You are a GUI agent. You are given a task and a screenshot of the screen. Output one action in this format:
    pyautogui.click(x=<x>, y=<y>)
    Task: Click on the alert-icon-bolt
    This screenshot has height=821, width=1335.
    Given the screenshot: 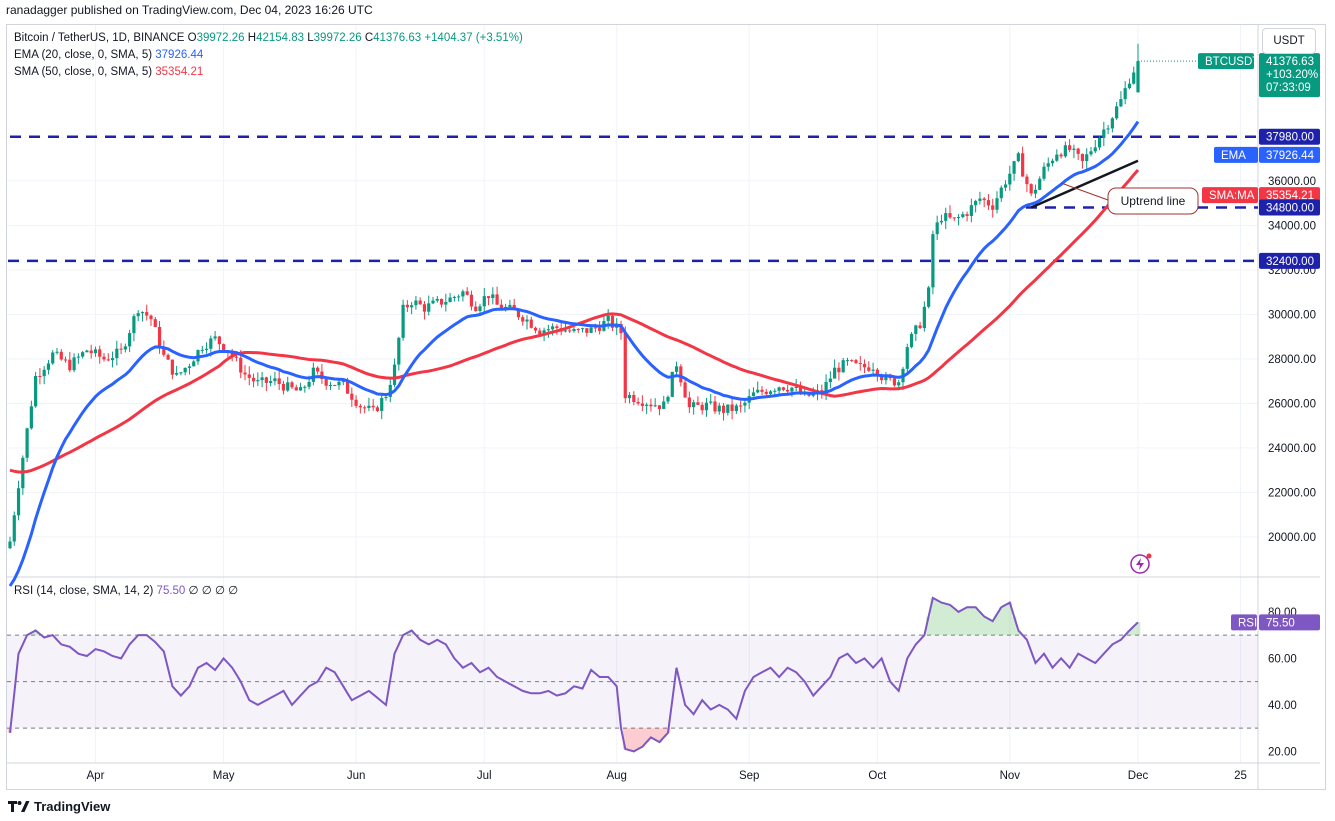 What is the action you would take?
    pyautogui.click(x=1140, y=564)
    